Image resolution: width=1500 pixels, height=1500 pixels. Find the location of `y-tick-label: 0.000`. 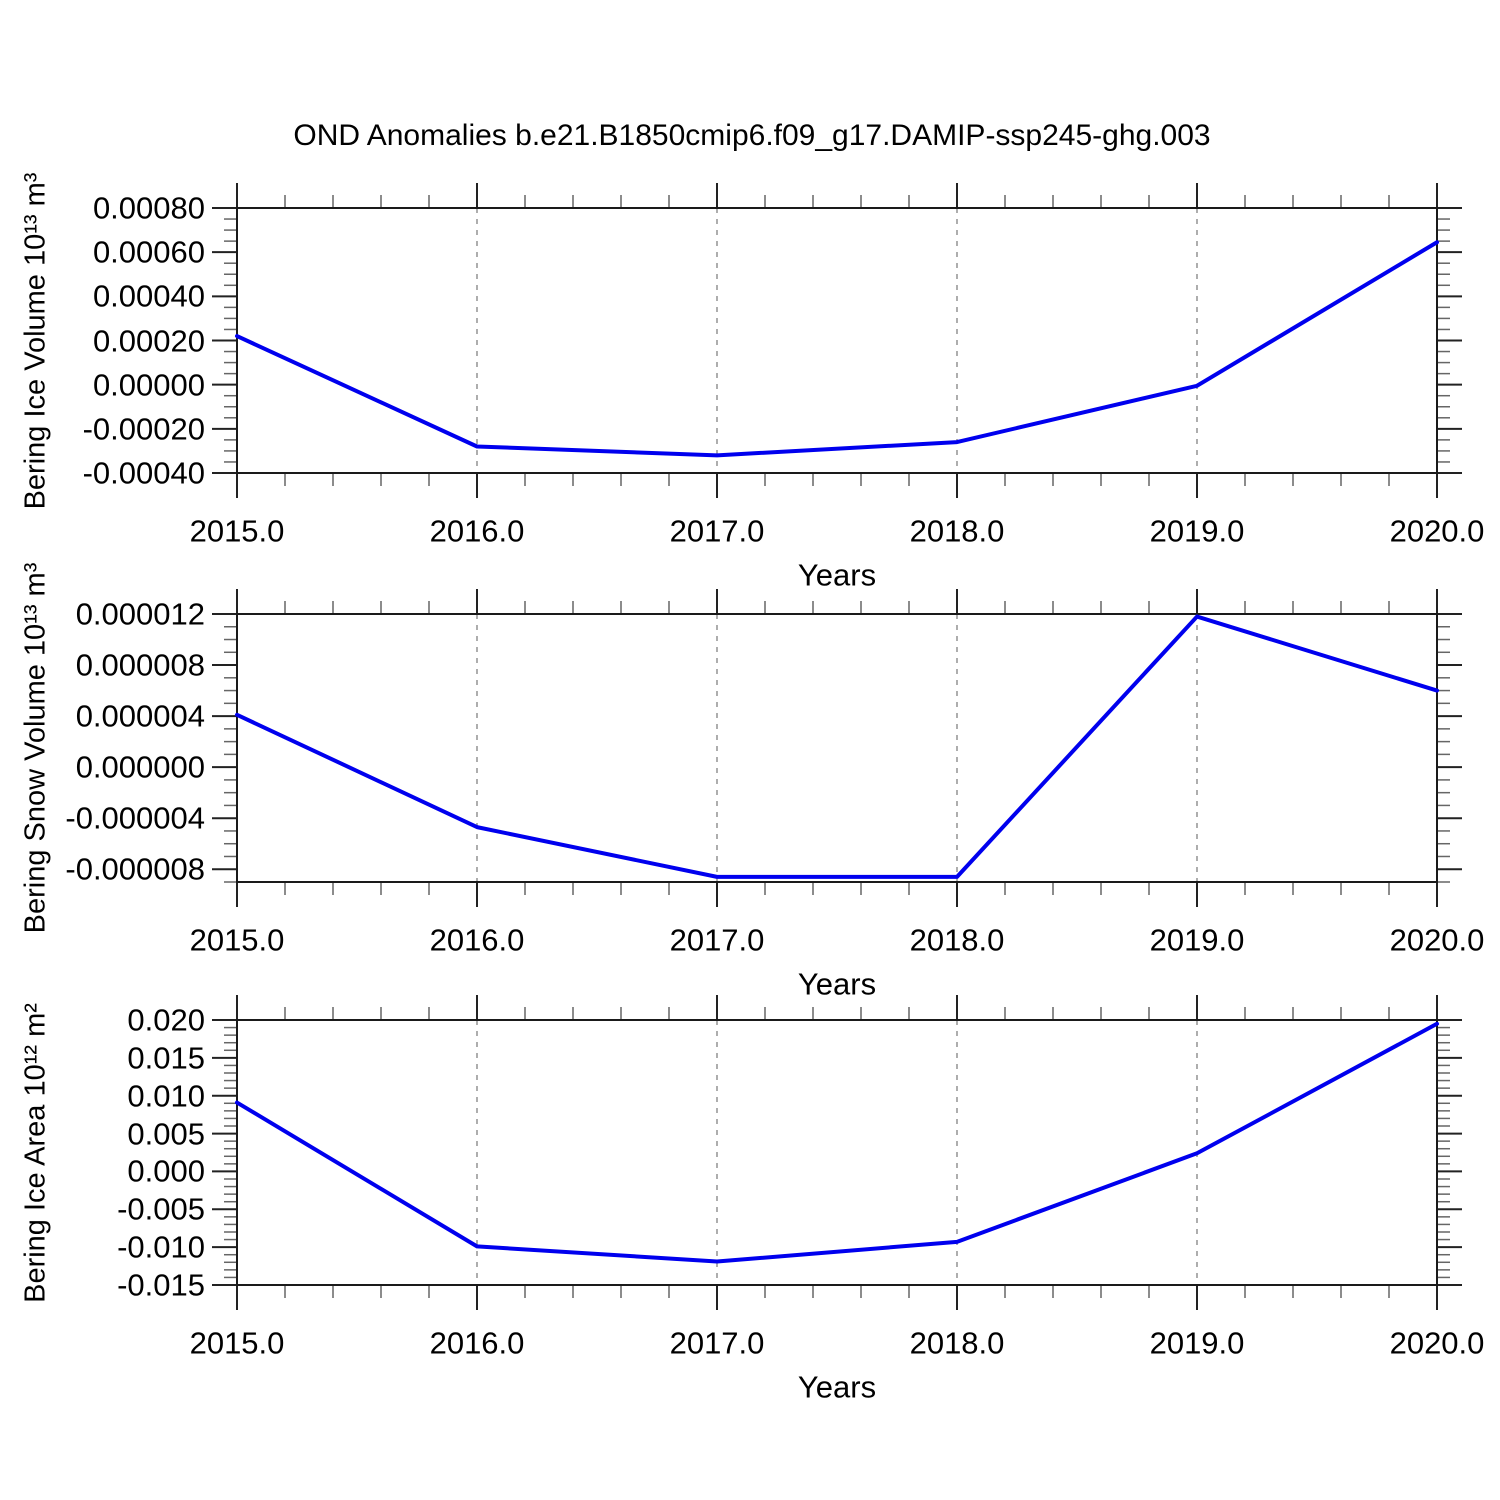

y-tick-label: 0.000 is located at coordinates (166, 1171).